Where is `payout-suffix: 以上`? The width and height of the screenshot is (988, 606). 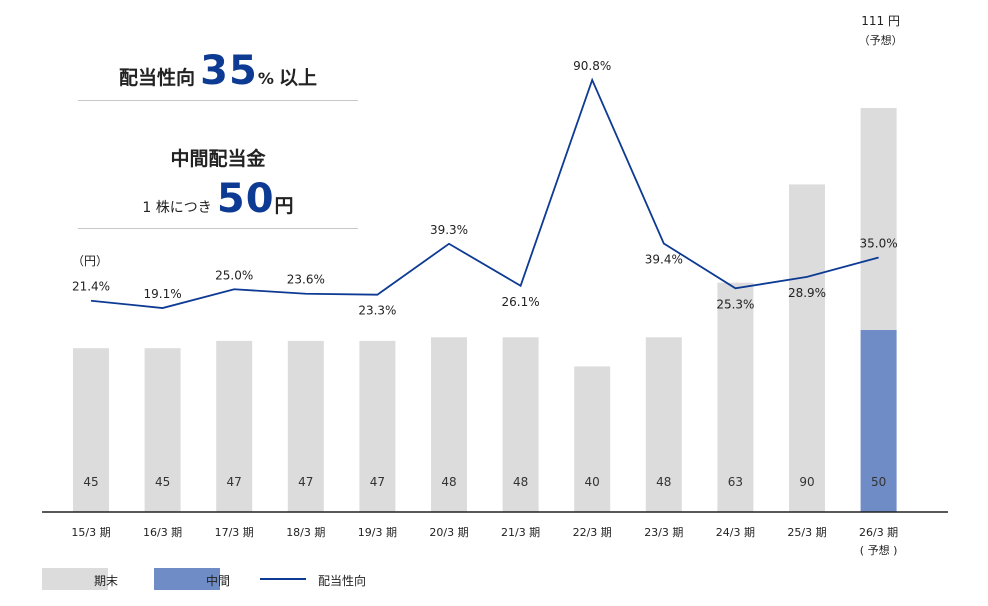 payout-suffix: 以上 is located at coordinates (297, 78).